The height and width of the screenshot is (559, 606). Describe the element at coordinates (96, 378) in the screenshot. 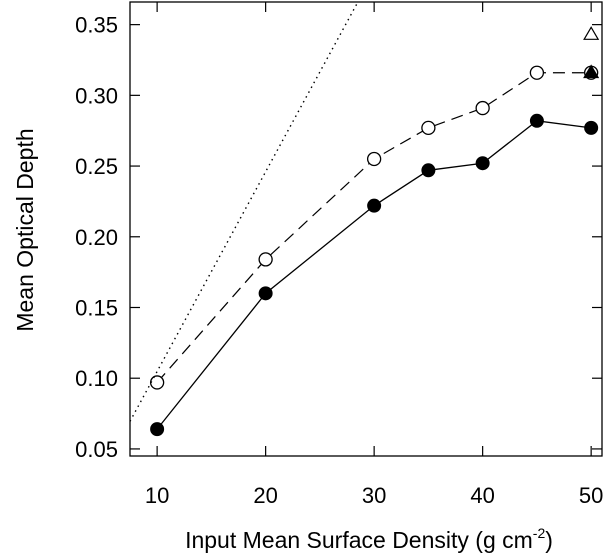

I see `y-tick-label: 0.10` at that location.